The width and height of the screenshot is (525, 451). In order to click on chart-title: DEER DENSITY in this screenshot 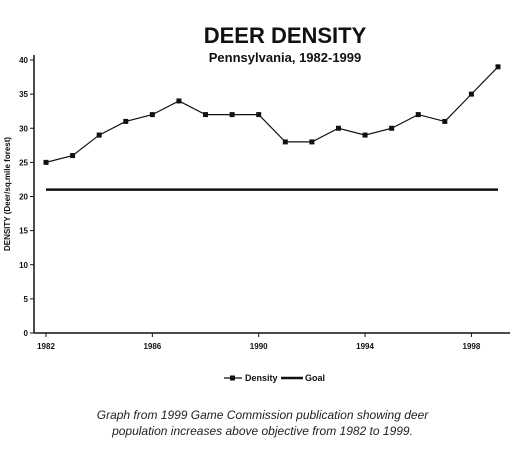, I will do `click(285, 35)`.